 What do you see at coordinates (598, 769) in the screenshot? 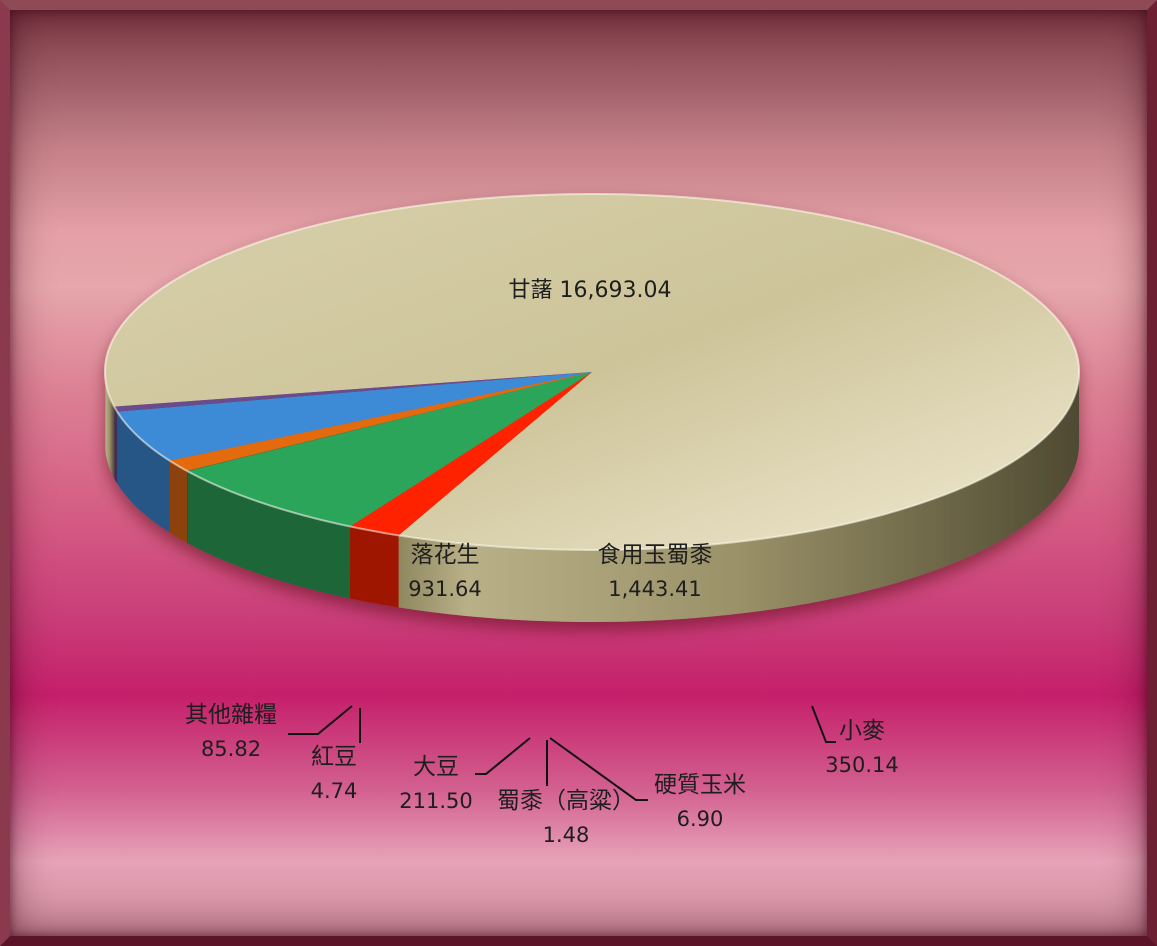
I see `leader-line-hard-corn` at bounding box center [598, 769].